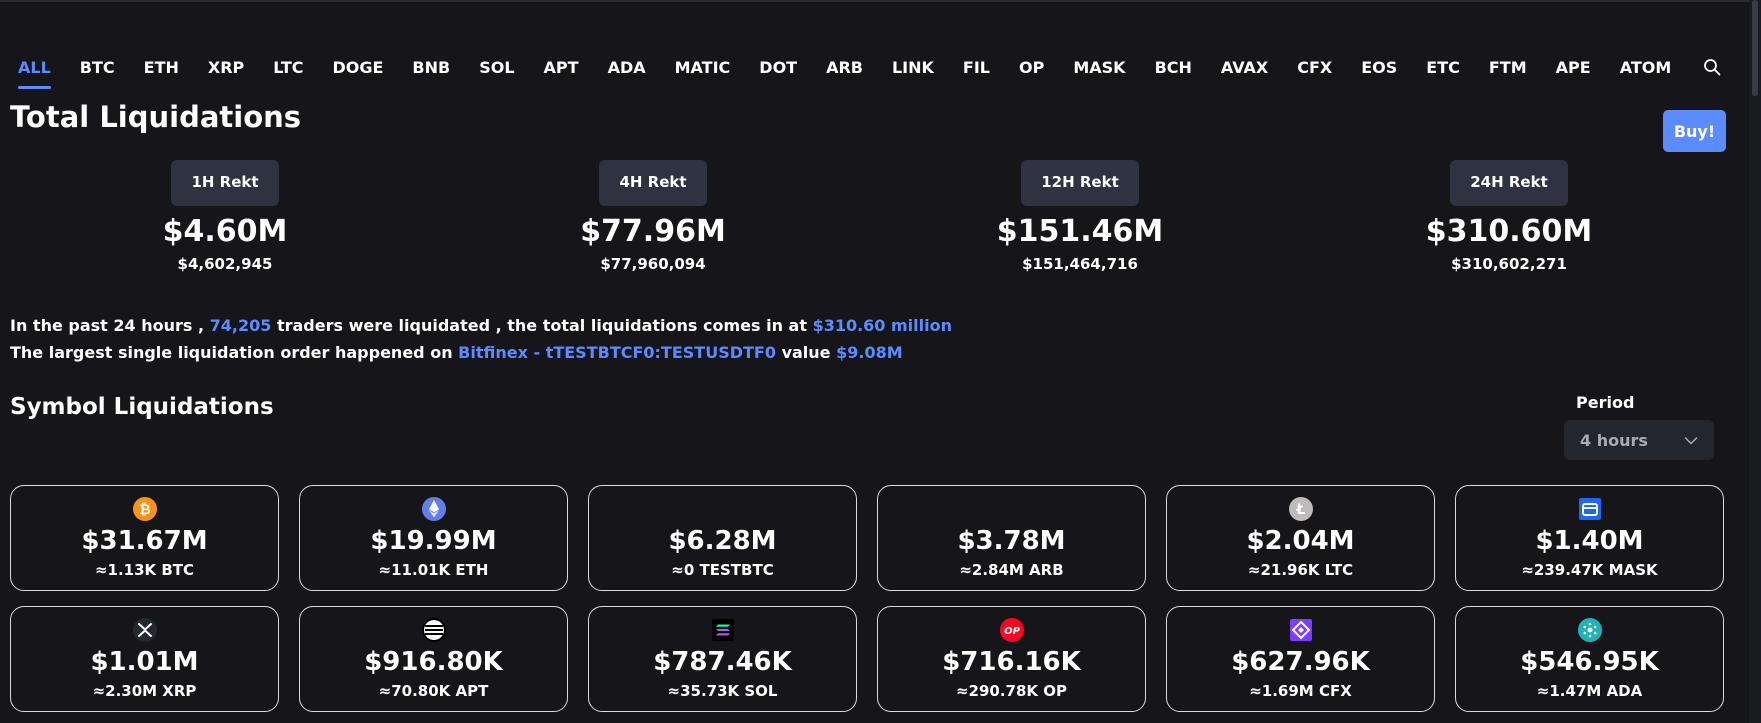 The height and width of the screenshot is (723, 1761). I want to click on tab-bnb: BNB, so click(431, 67).